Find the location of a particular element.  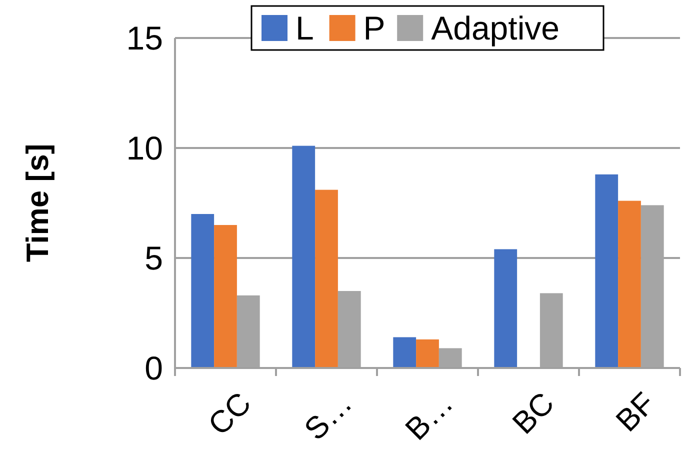

y-axis-title: Time [s] is located at coordinates (37, 203).